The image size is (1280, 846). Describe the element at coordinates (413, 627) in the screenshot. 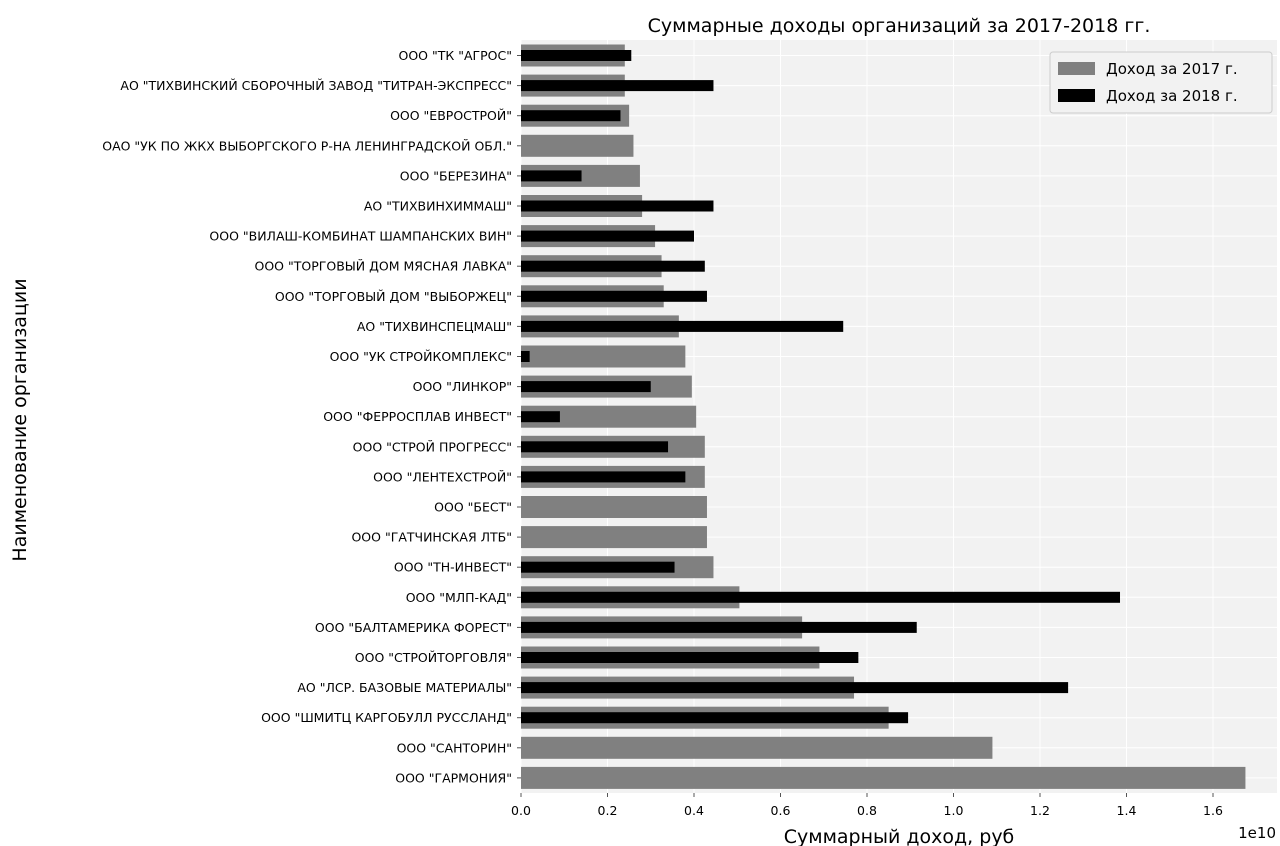

I see `category-label: ООО "БАЛТАМЕРИКА ФОРЕСТ"` at that location.